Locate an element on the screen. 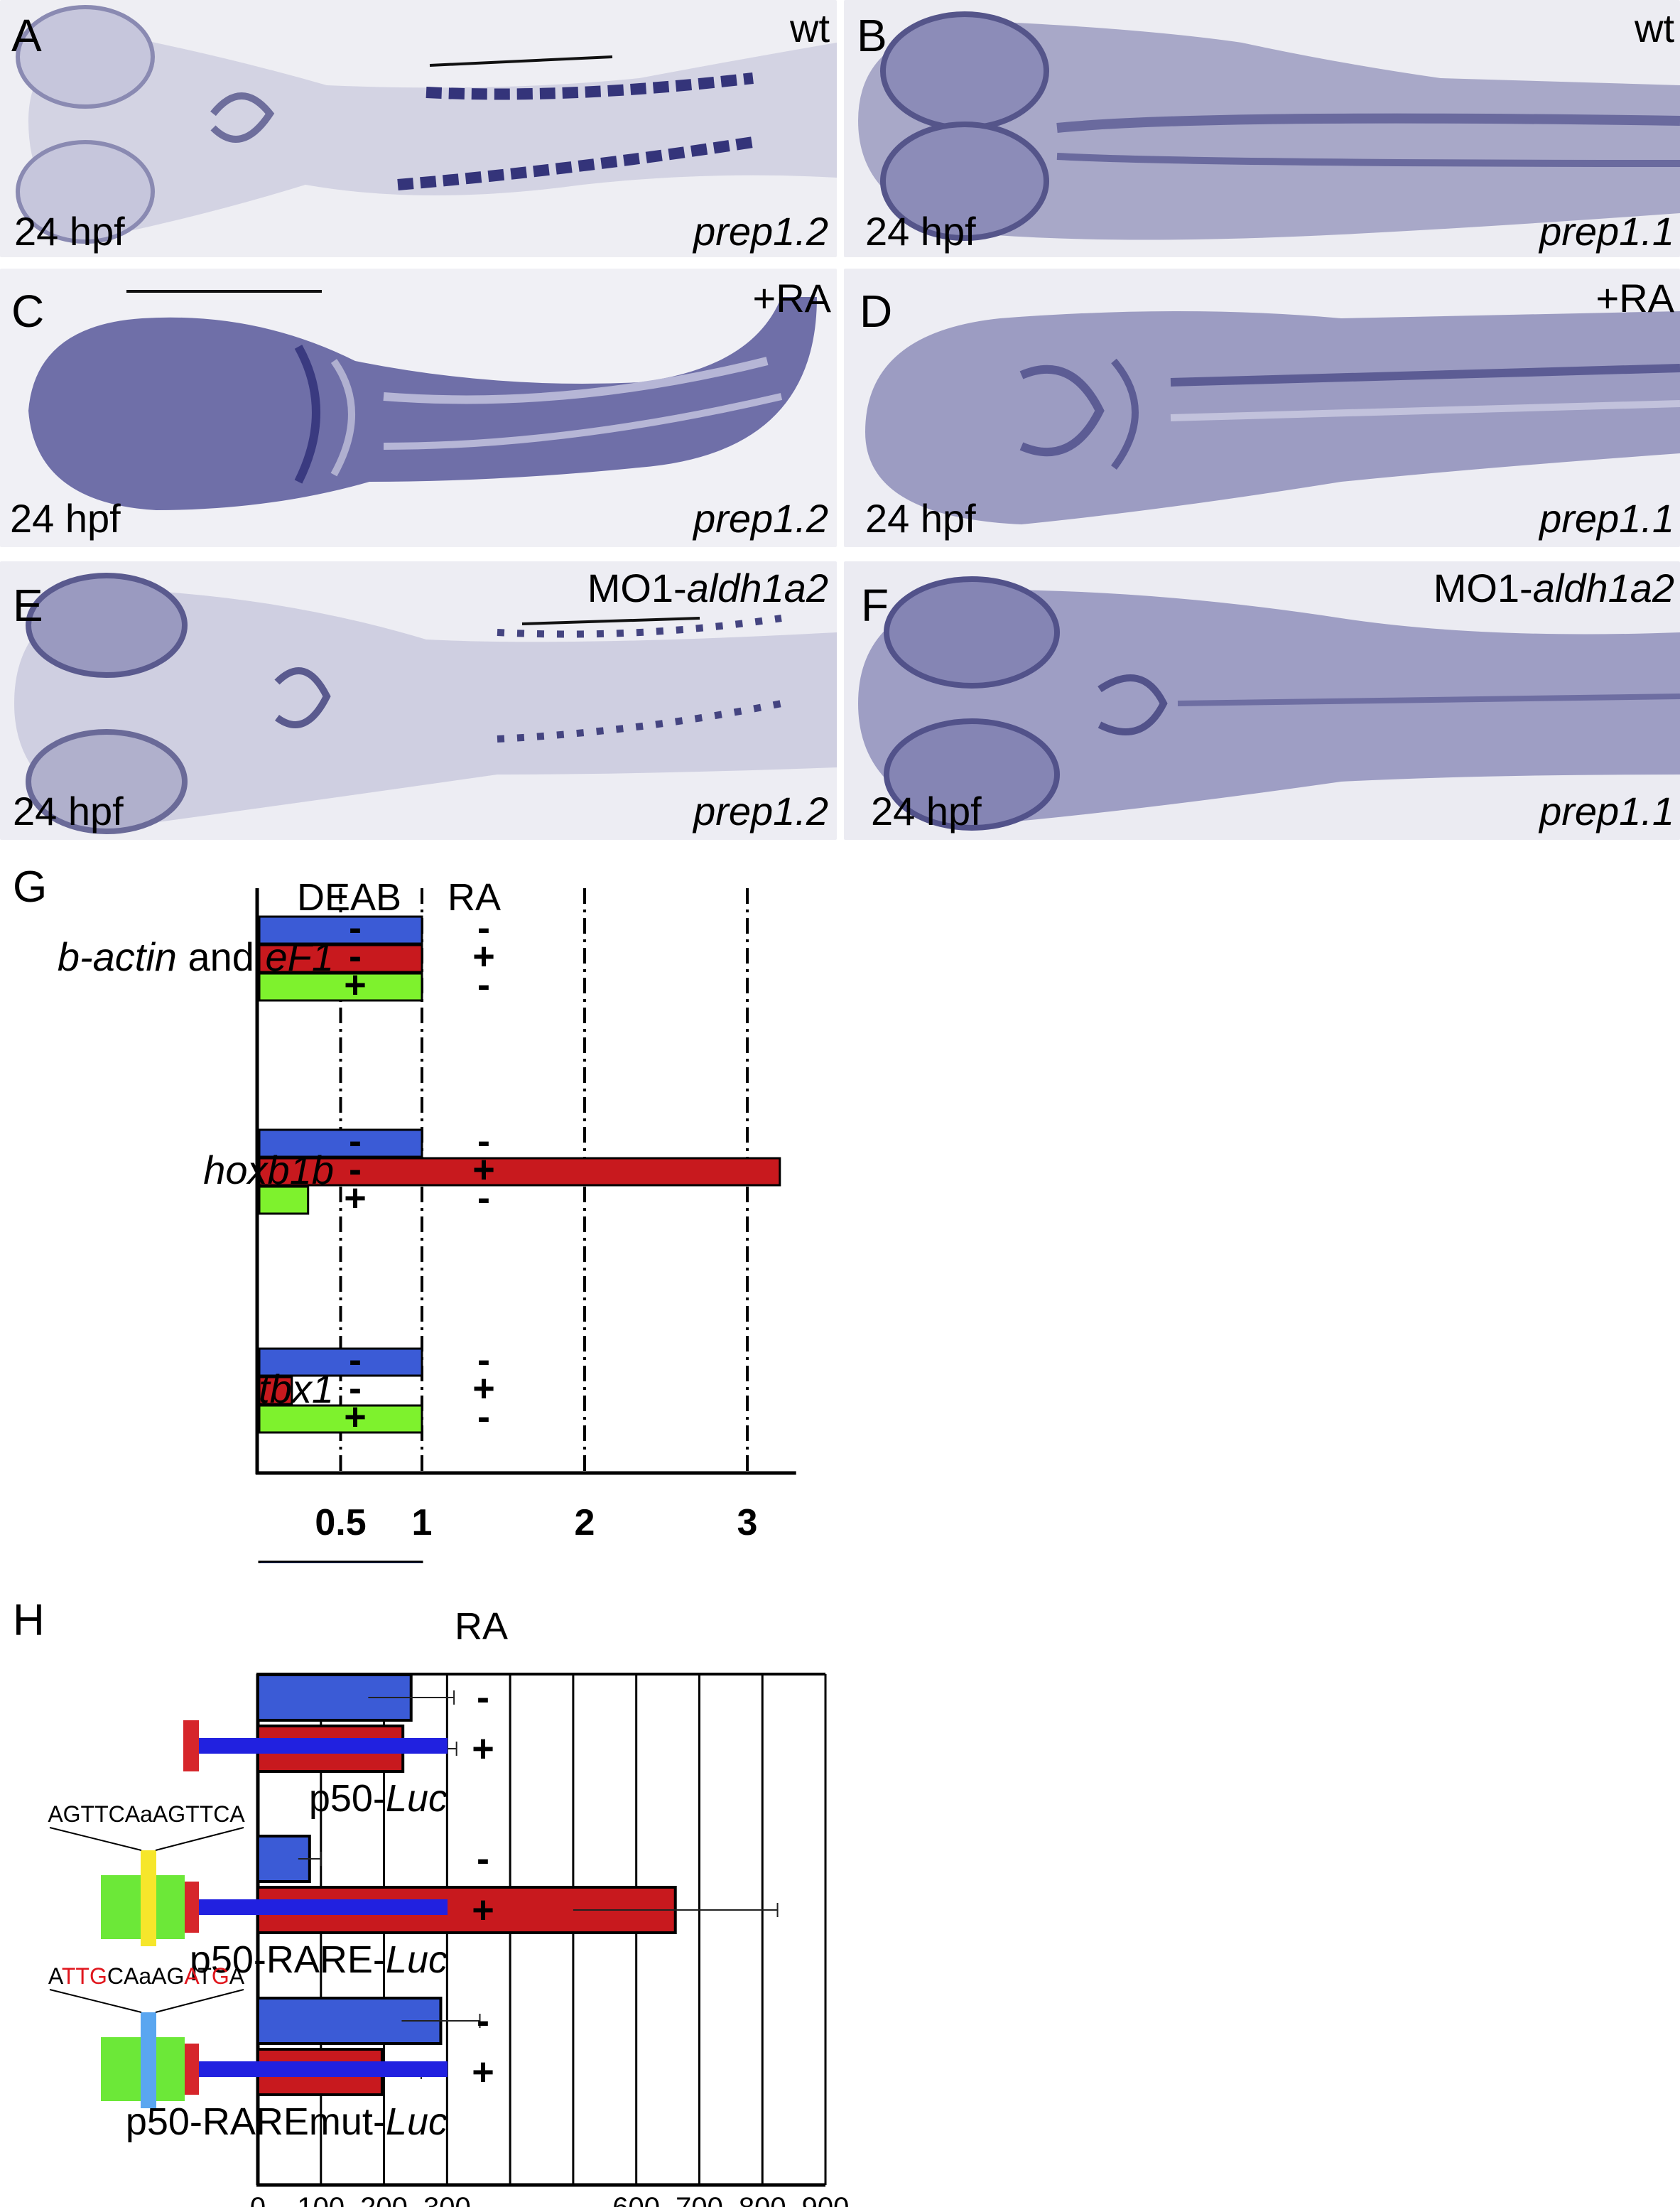  deab-sign-1-2: + is located at coordinates (356, 1198).